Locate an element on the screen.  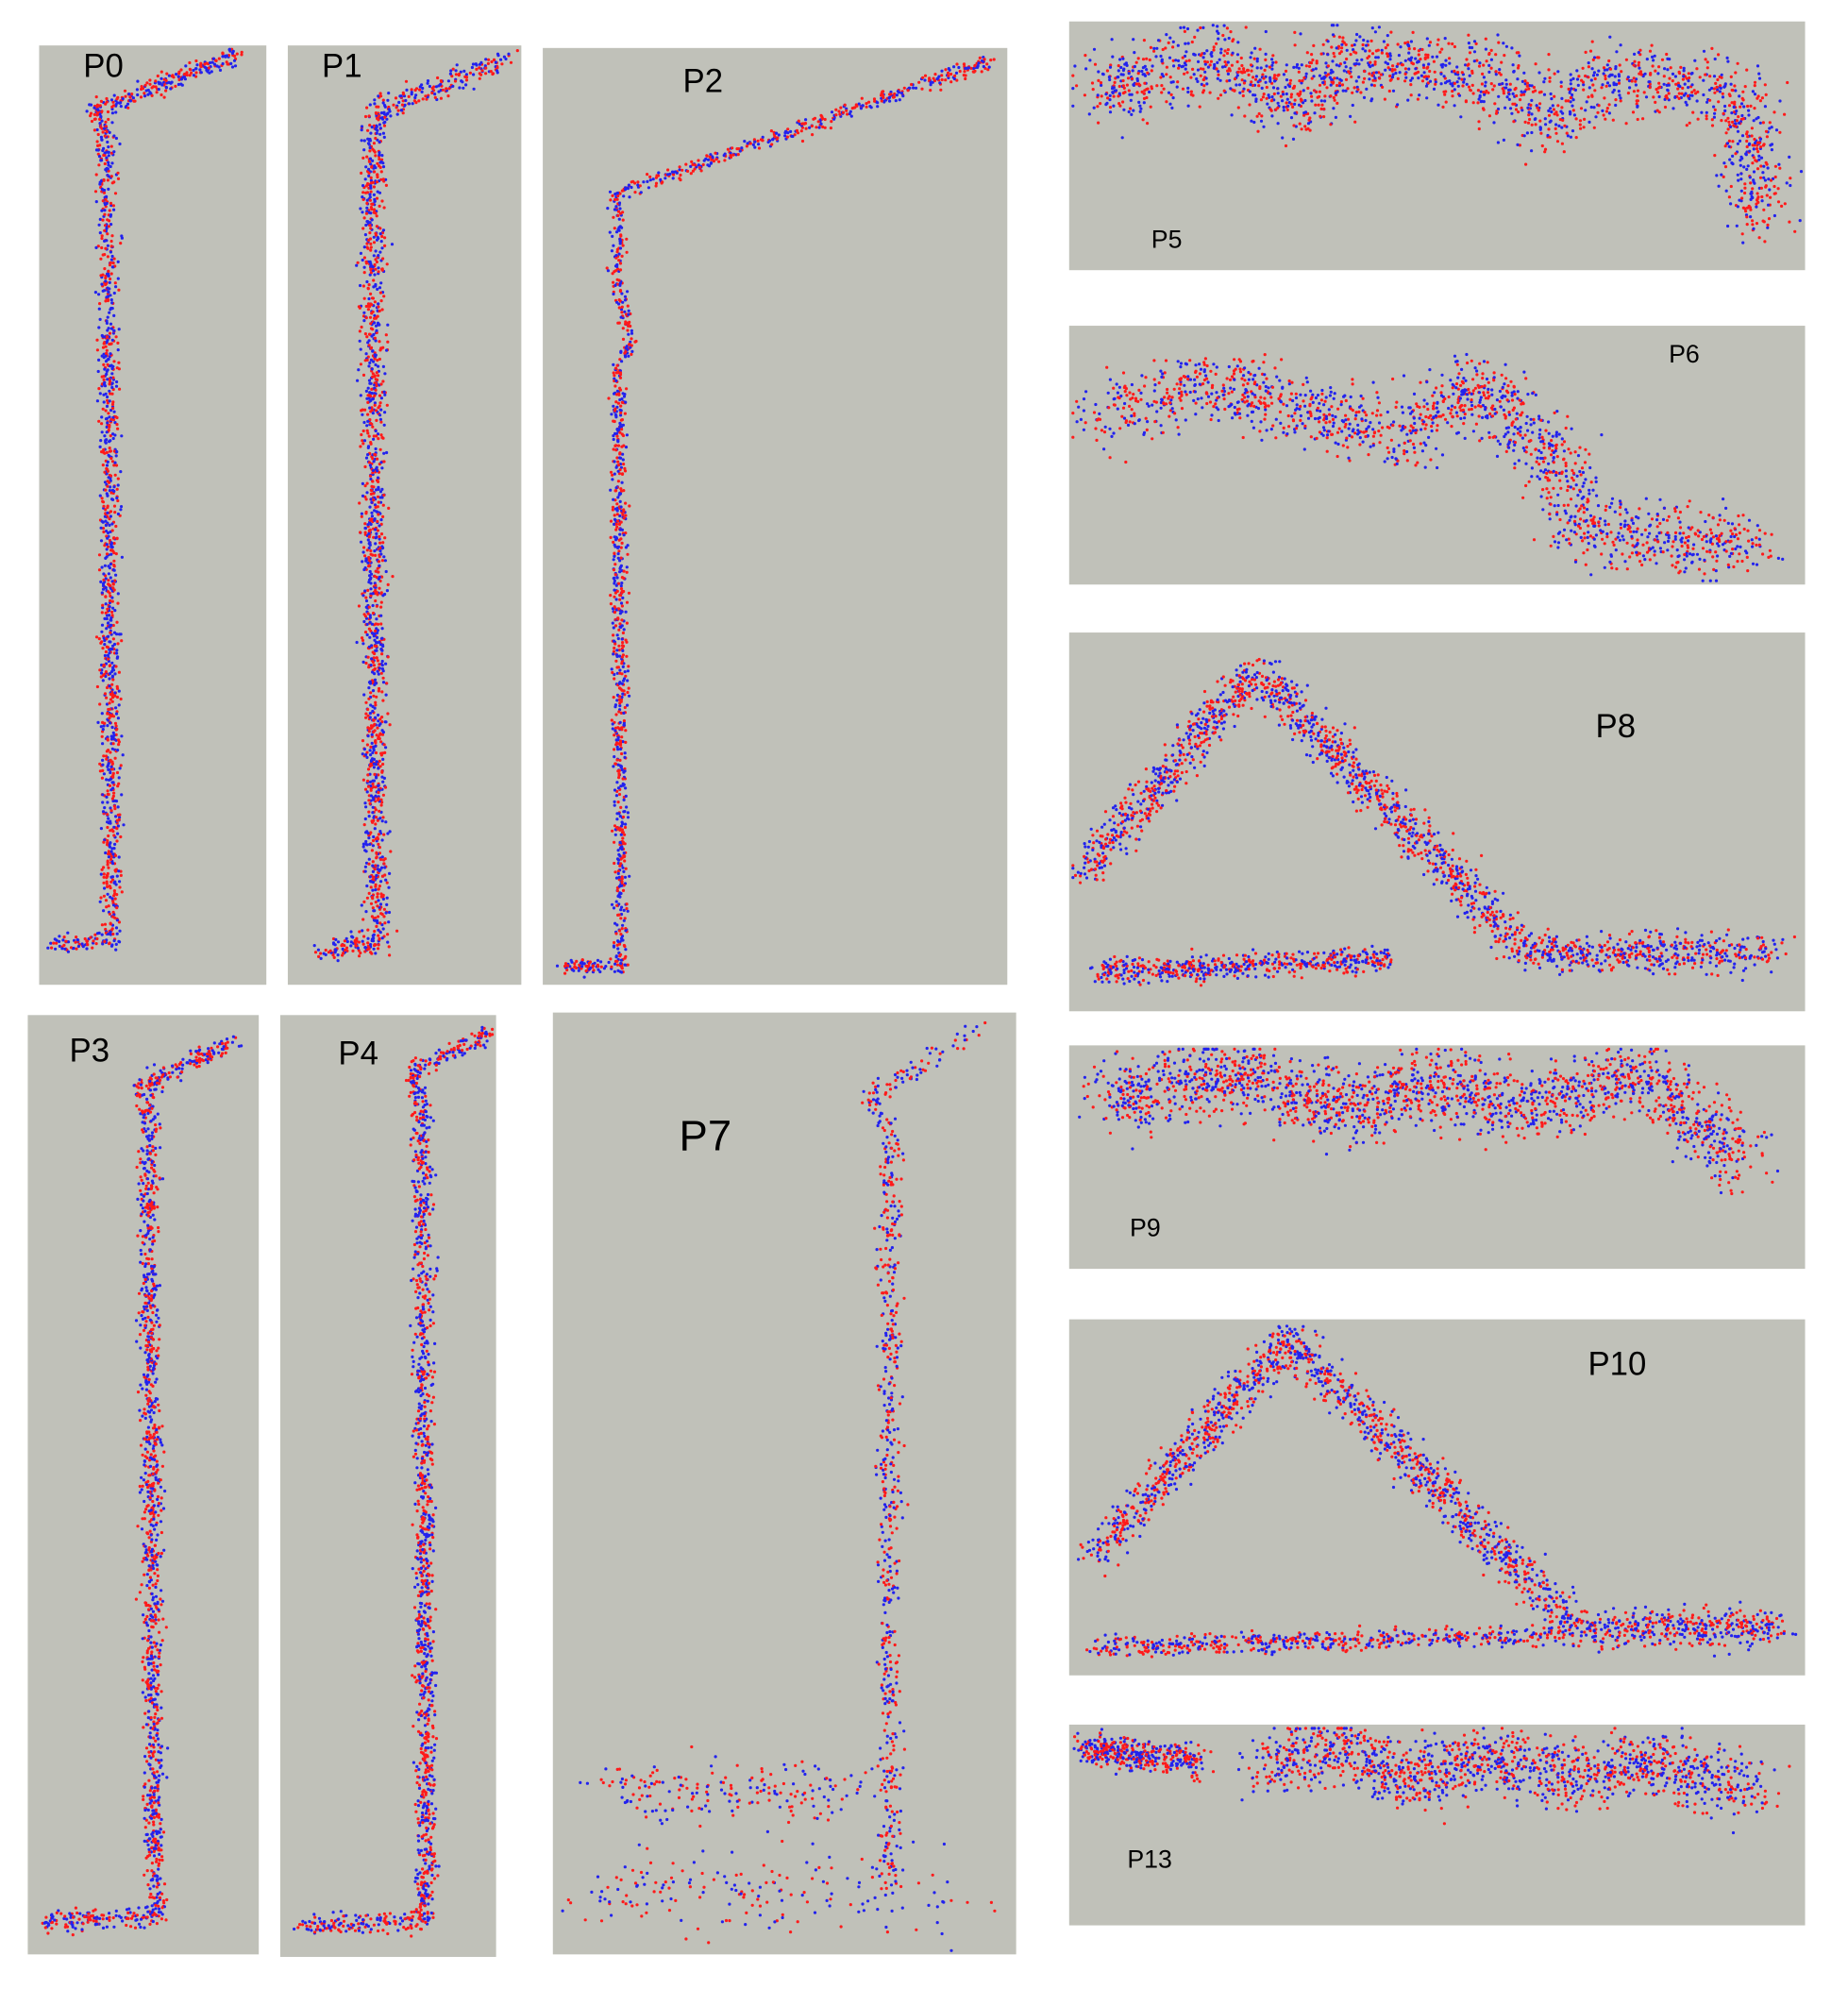
panel-background is located at coordinates (775, 516).